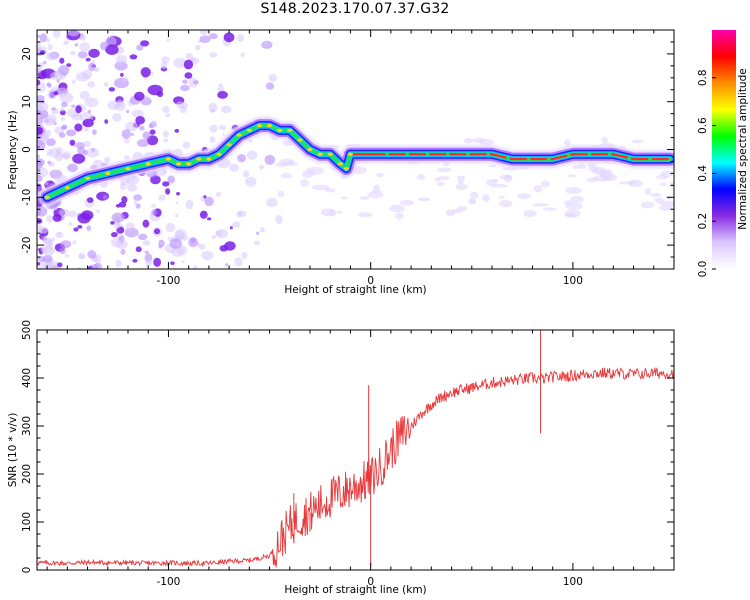  Describe the element at coordinates (703, 77) in the screenshot. I see `colorbar-tick-label: 0.8` at that location.